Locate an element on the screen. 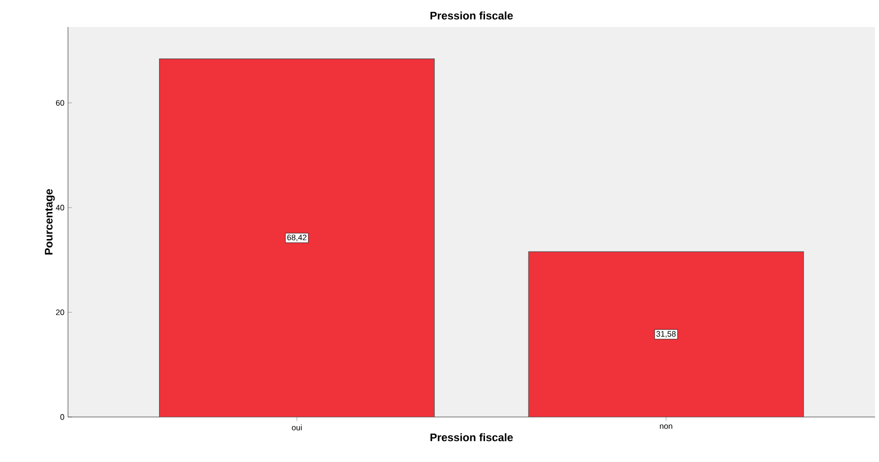 This screenshot has width=879, height=462. y-axis-title: Pourcentage is located at coordinates (49, 221).